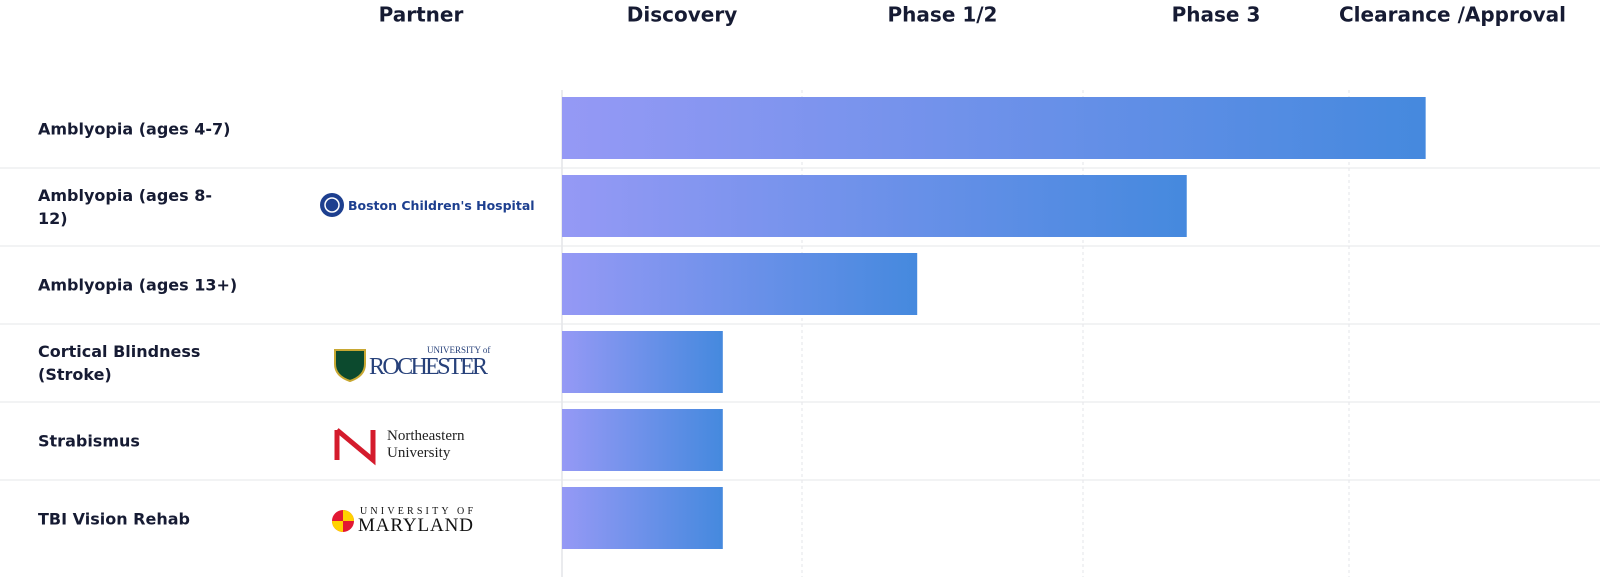  Describe the element at coordinates (125, 207) in the screenshot. I see `row-label: Amblyopia (ages 8-12)` at that location.